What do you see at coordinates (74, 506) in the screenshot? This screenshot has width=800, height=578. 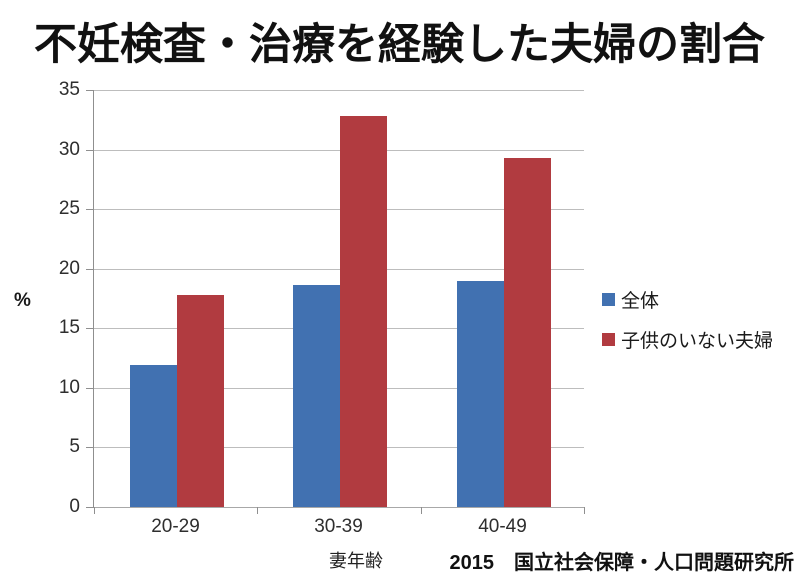 I see `y-tick-label-0: 0` at bounding box center [74, 506].